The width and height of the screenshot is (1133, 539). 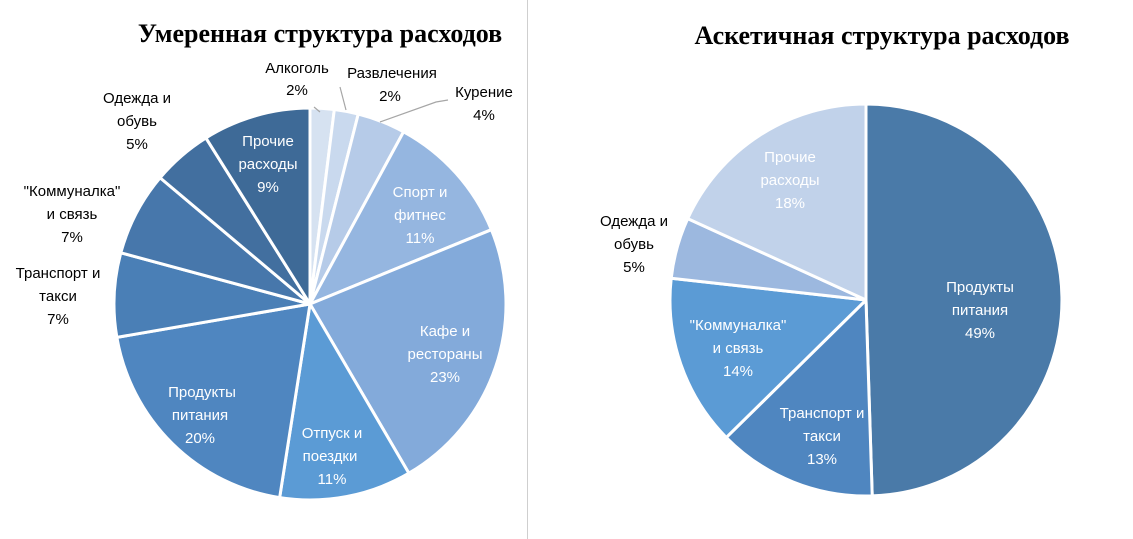 I want to click on slice-value-text: 49%, so click(x=980, y=333).